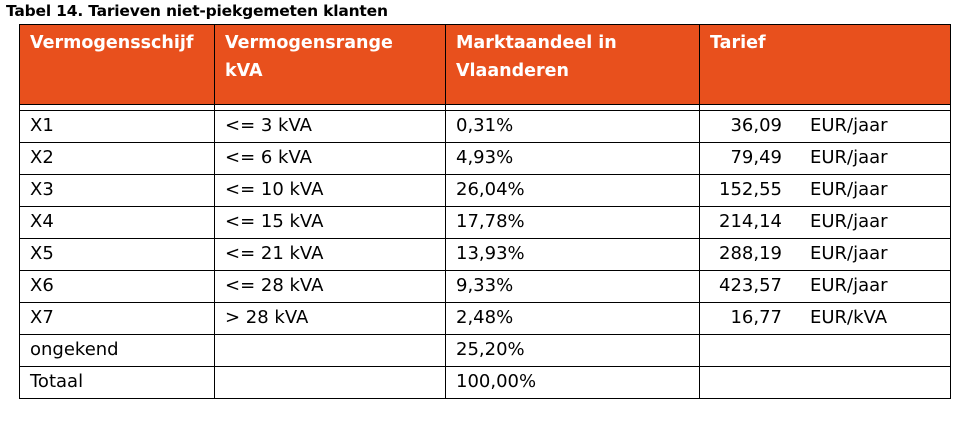 Image resolution: width=967 pixels, height=428 pixels. Describe the element at coordinates (117, 64) in the screenshot. I see `column-header-vermogensschijf: Vermogensschijf` at that location.